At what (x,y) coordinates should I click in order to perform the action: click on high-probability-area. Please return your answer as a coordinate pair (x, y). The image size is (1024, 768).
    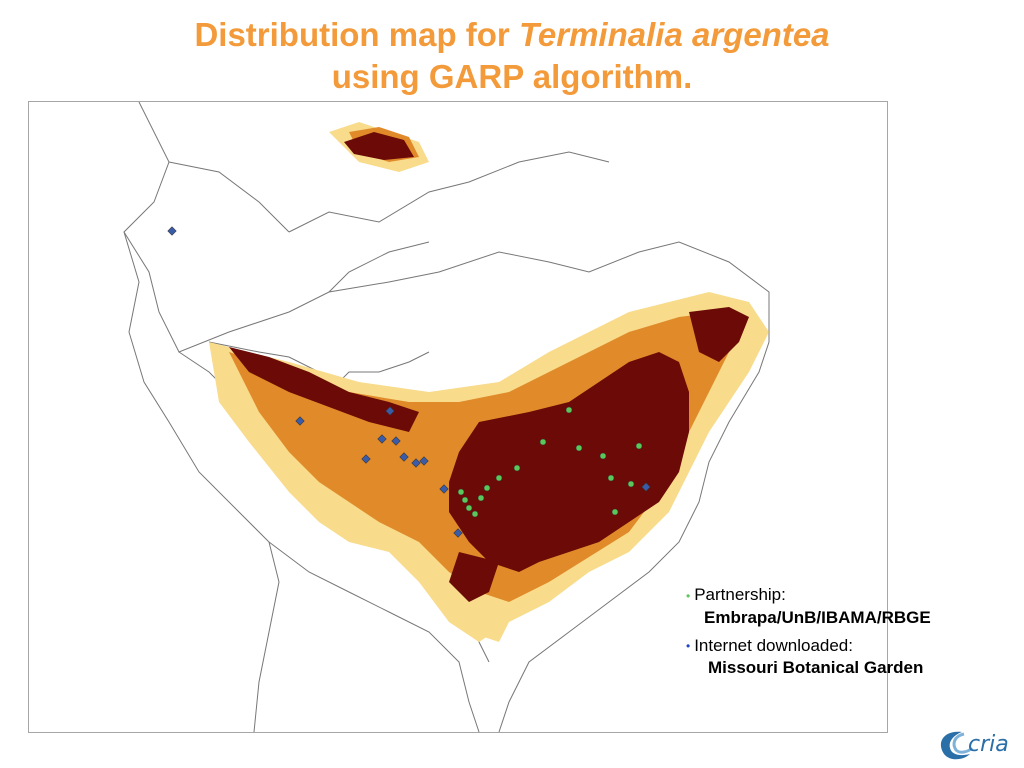
    Looking at the image, I should click on (569, 462).